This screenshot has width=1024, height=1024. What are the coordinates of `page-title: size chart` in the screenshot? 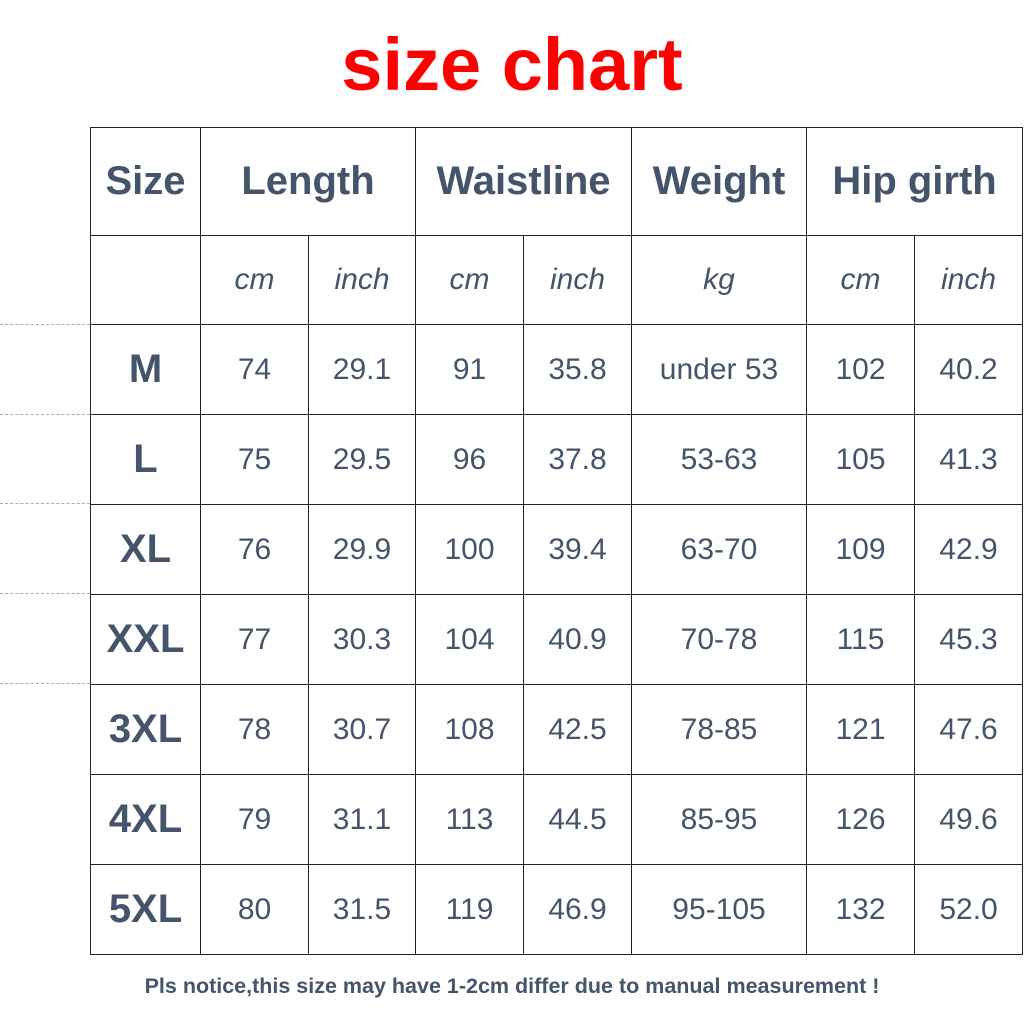 It's located at (512, 64).